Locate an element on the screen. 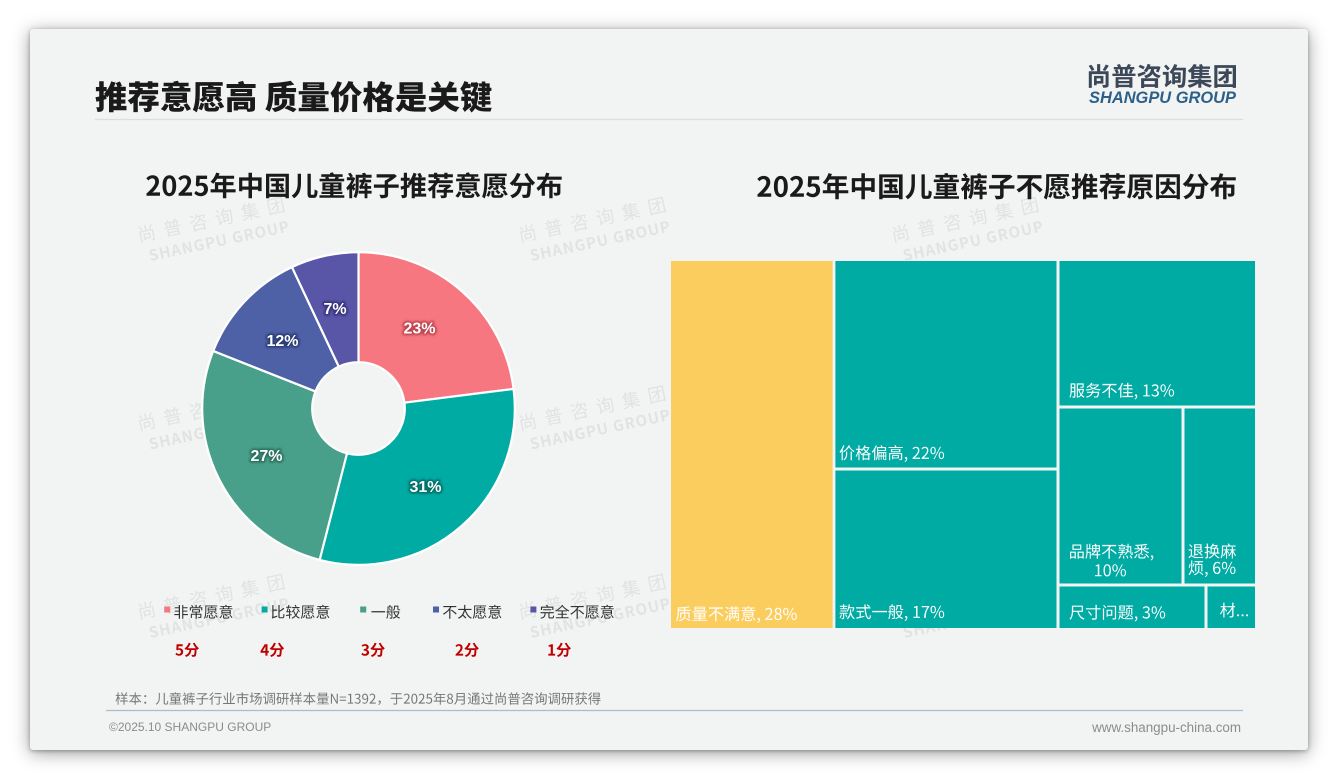 The image size is (1340, 780). svg-text: 27% is located at coordinates (266, 456).